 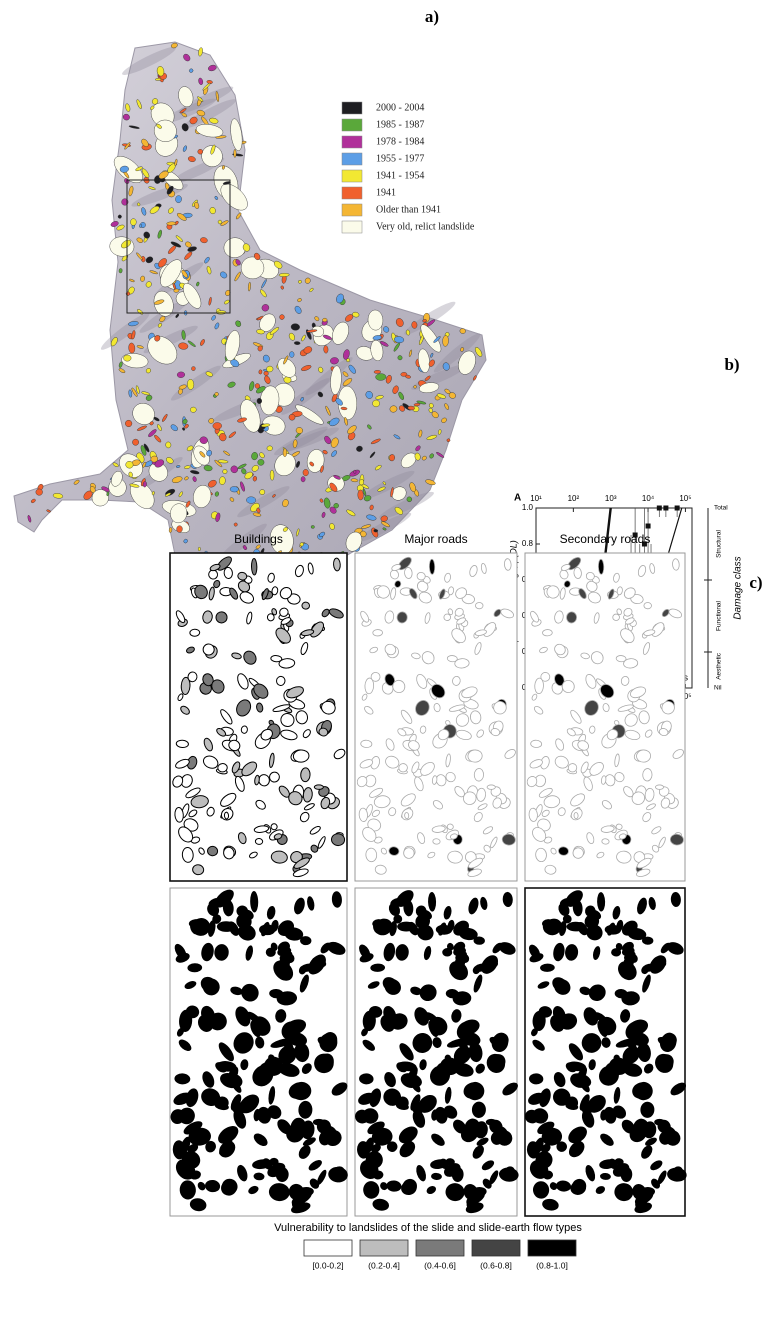 I want to click on panel-sublabel: A, so click(x=517, y=498).